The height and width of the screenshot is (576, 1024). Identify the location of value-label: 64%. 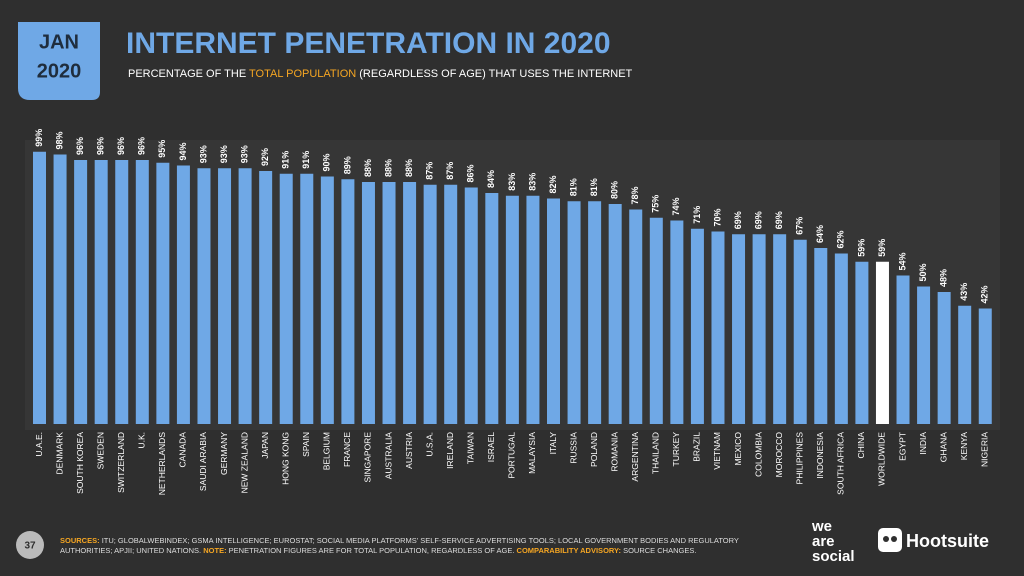
(820, 234).